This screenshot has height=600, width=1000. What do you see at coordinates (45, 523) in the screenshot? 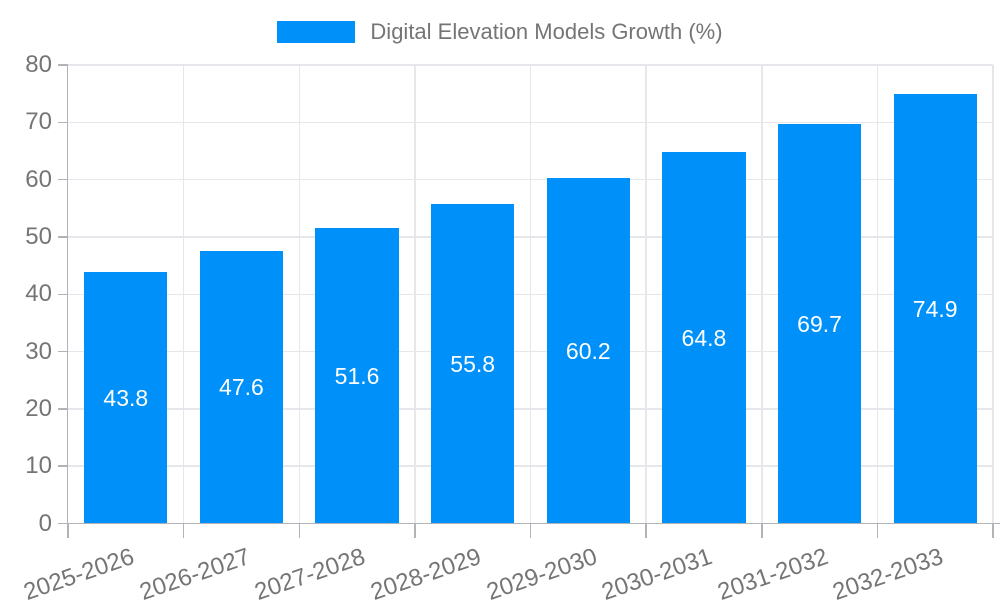
I see `y-axis-tick-label: 0` at bounding box center [45, 523].